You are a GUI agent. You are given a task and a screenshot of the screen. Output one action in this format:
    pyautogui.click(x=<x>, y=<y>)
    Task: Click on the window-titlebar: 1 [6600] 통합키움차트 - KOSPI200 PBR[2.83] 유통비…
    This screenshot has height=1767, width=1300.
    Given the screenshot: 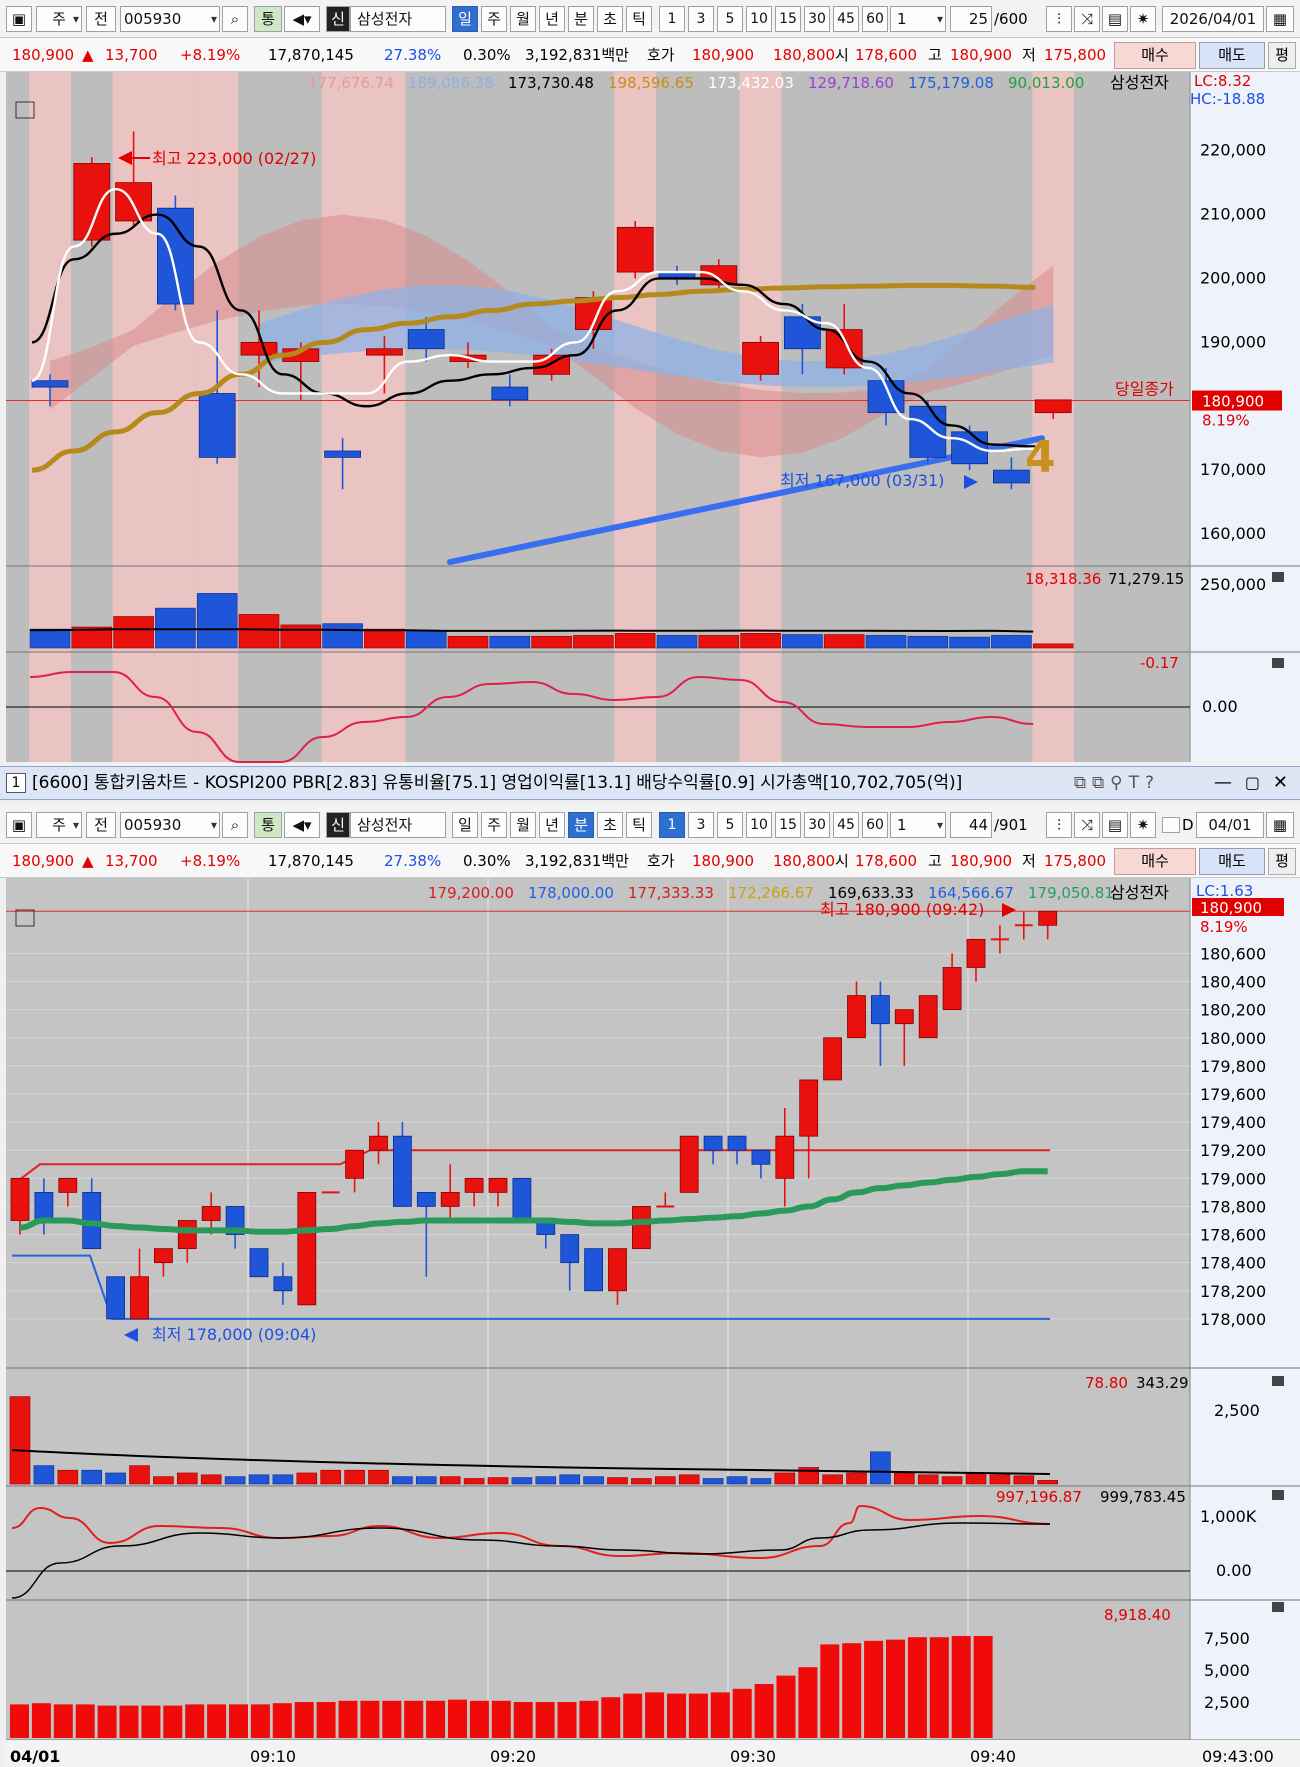 What is the action you would take?
    pyautogui.click(x=650, y=783)
    